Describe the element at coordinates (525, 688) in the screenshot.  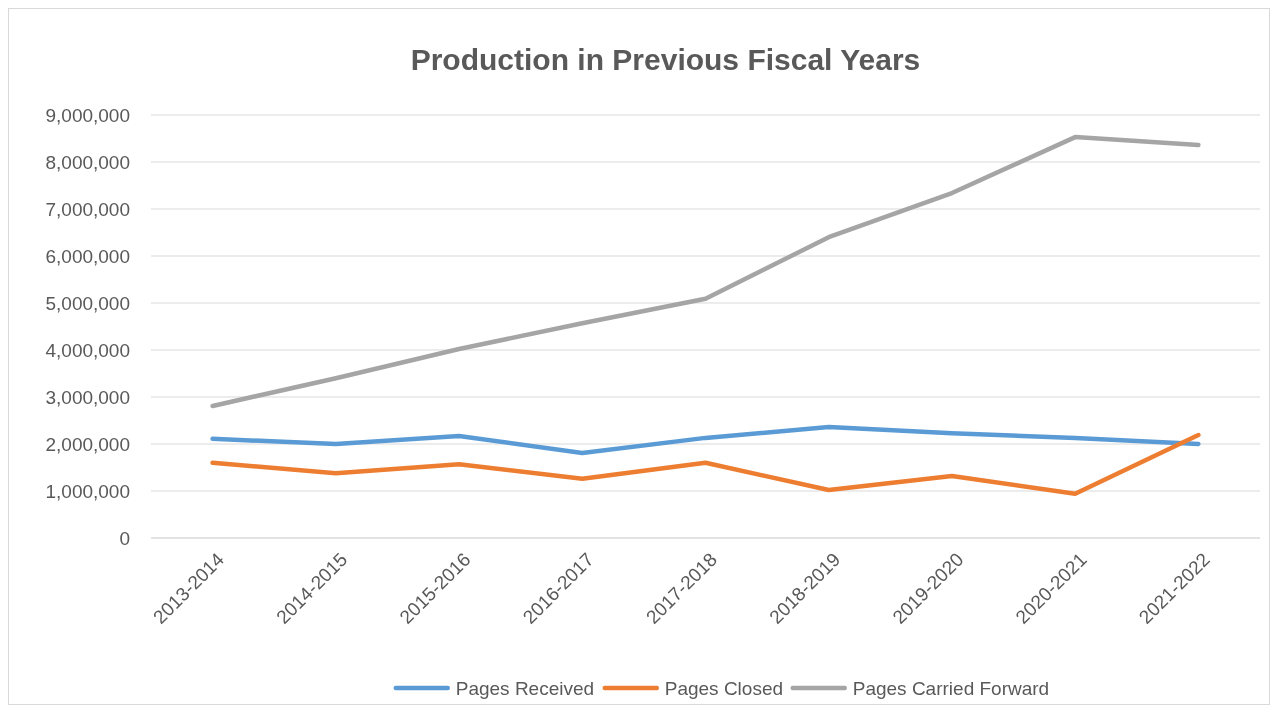
I see `legend-label: Pages Received` at that location.